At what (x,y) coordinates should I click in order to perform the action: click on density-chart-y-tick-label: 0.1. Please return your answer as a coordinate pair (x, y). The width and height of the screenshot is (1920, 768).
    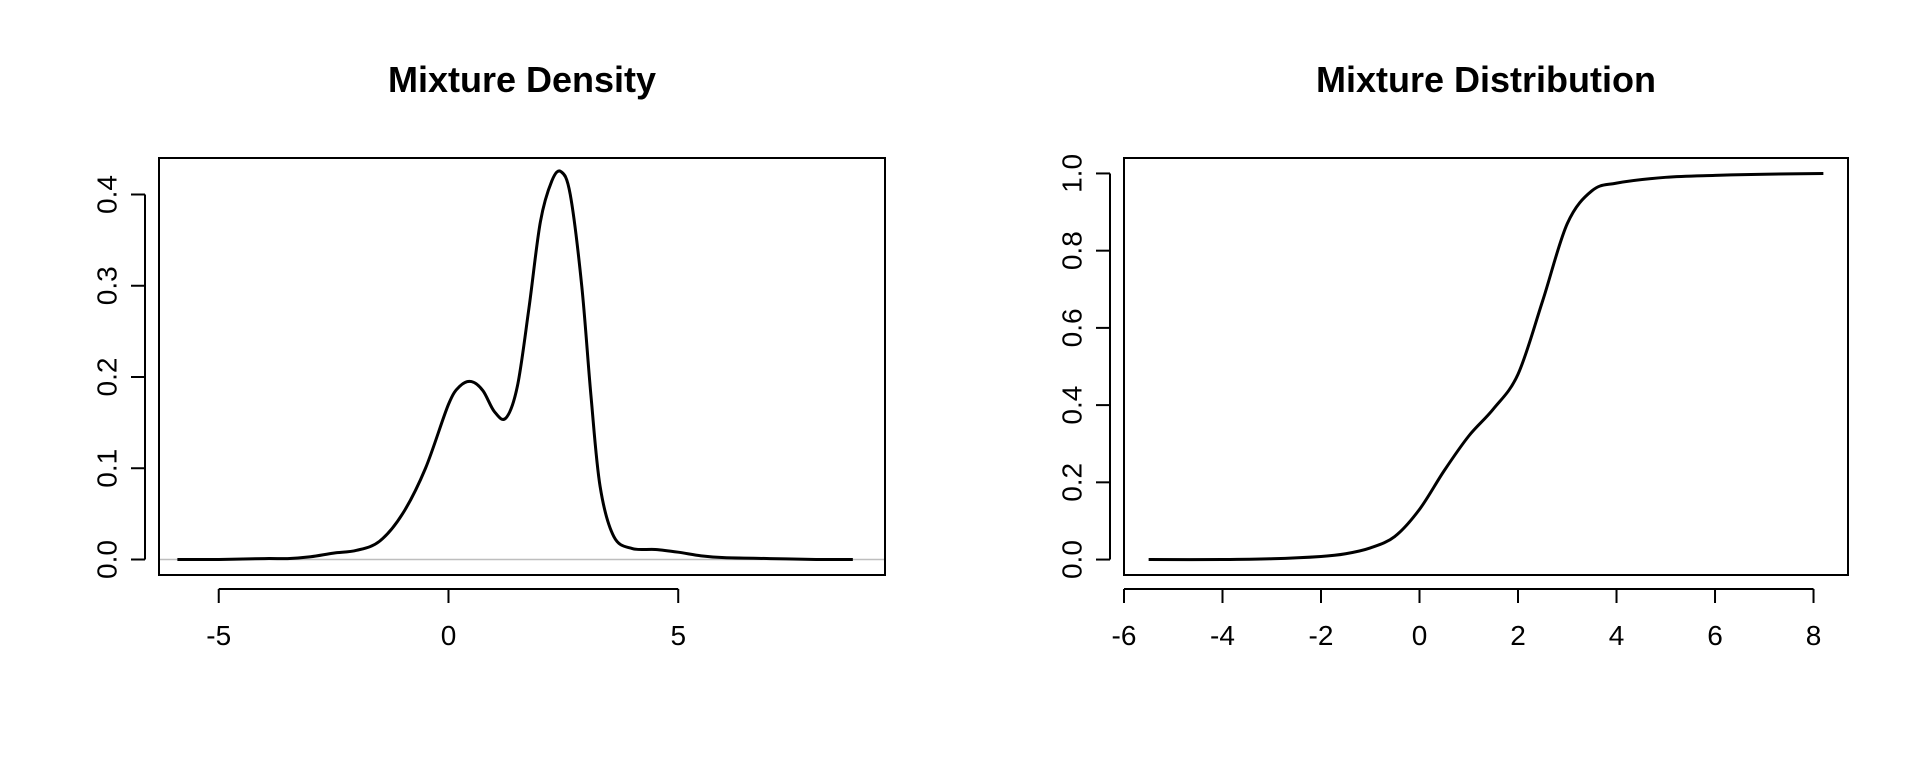
    Looking at the image, I should click on (107, 468).